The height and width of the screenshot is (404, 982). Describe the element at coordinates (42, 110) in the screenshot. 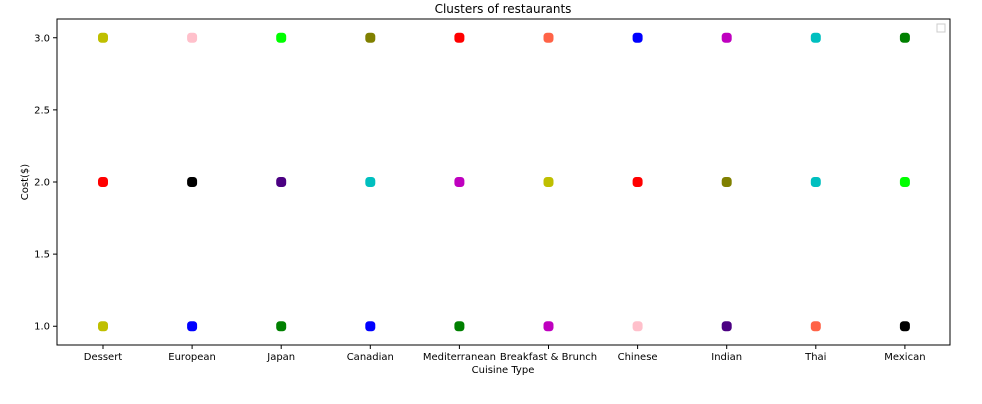

I see `y-tick-label: 2.5` at that location.